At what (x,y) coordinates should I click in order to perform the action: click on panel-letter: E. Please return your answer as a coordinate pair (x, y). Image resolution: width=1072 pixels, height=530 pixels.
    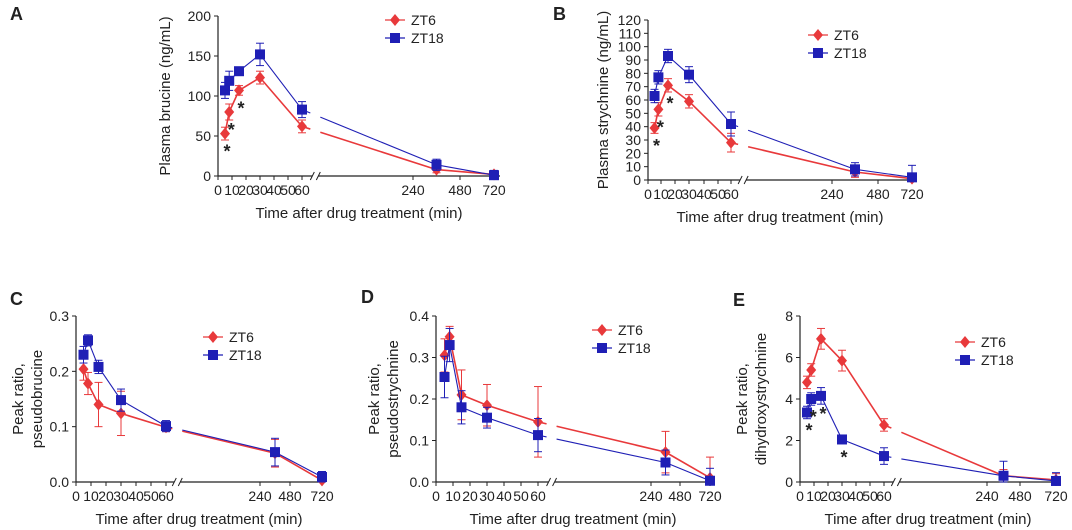
    Looking at the image, I should click on (739, 300).